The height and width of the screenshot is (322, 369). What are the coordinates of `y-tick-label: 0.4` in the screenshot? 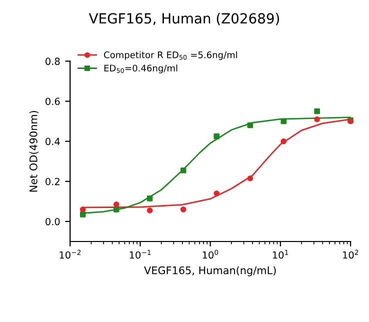 It's located at (53, 142).